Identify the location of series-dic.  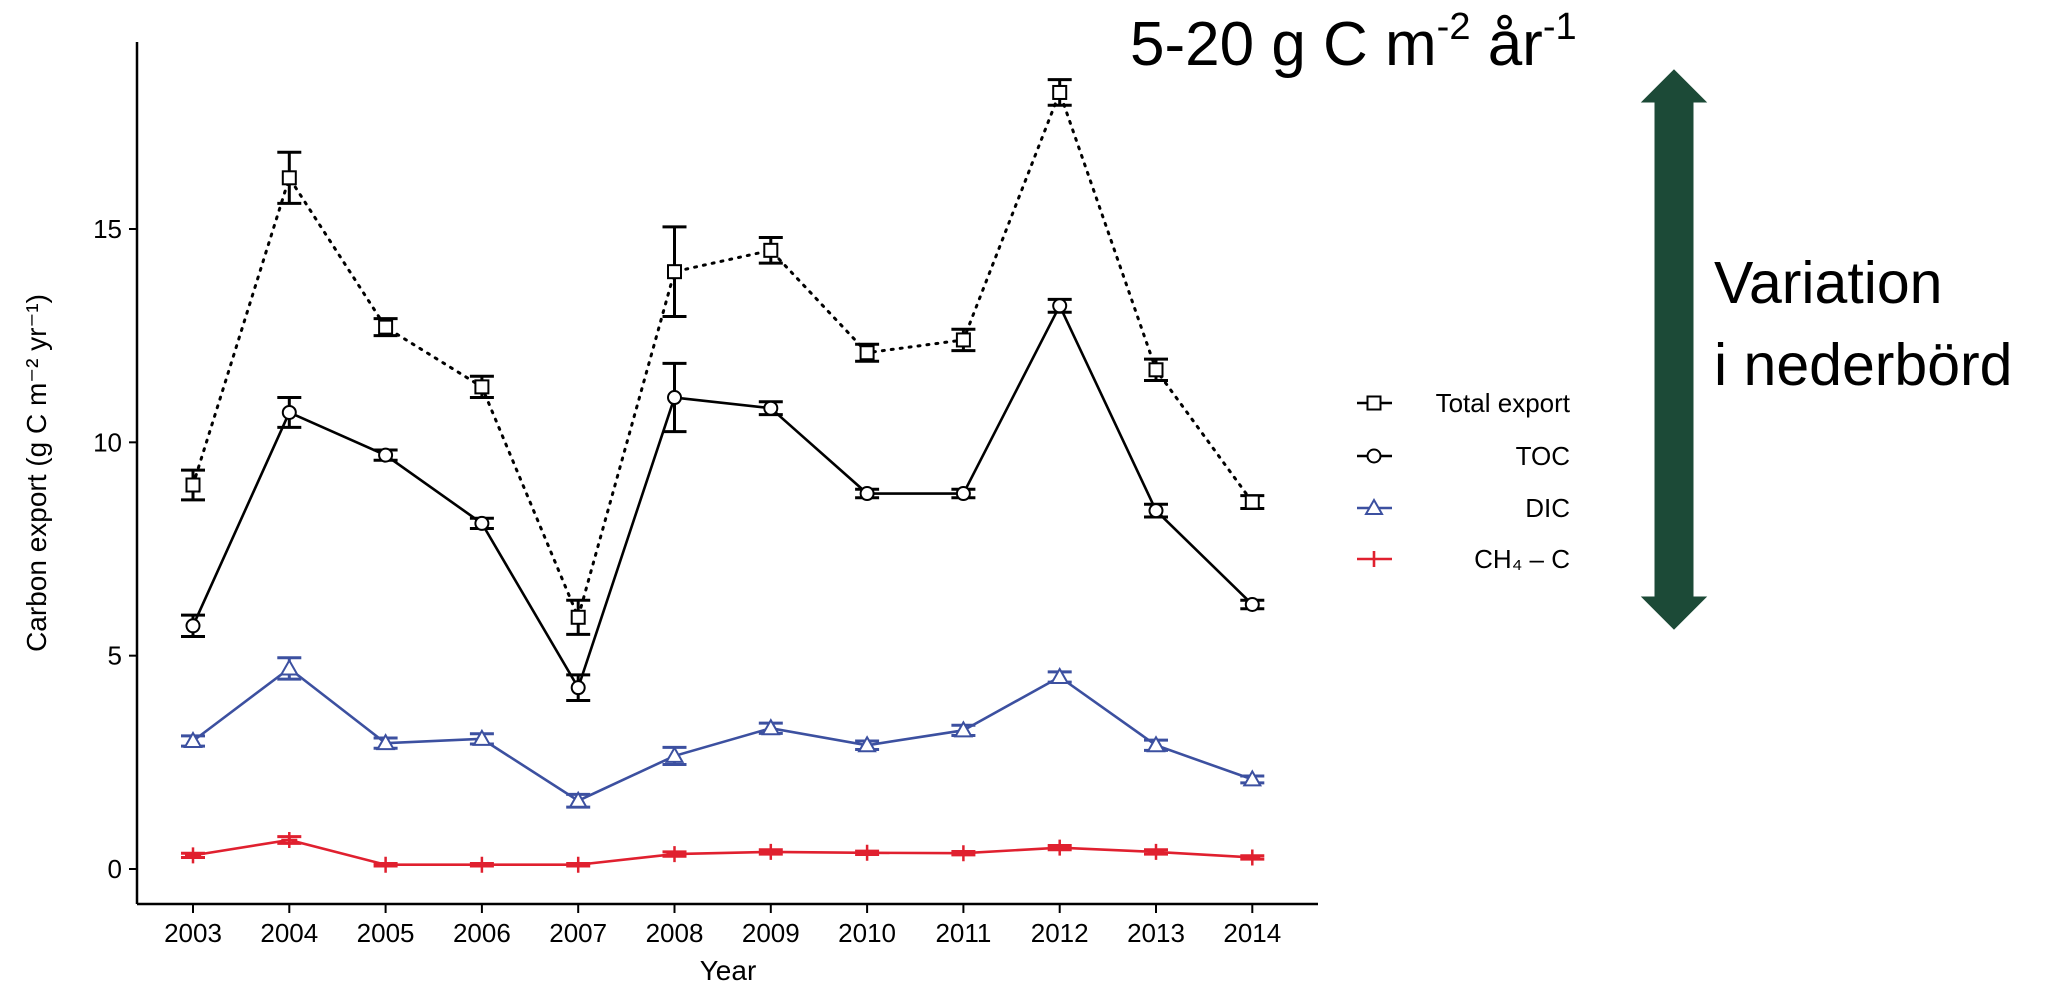
(723, 732).